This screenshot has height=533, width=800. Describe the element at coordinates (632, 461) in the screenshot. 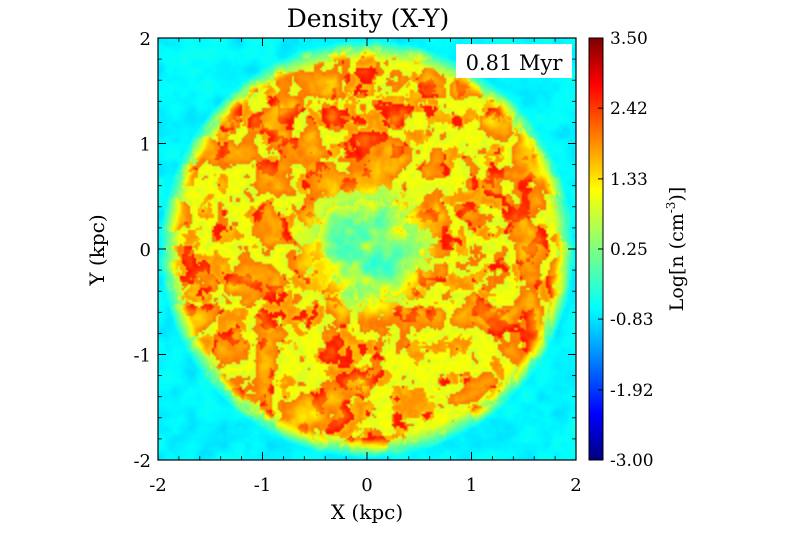

I see `colorbar-tick-label: -3.00` at that location.